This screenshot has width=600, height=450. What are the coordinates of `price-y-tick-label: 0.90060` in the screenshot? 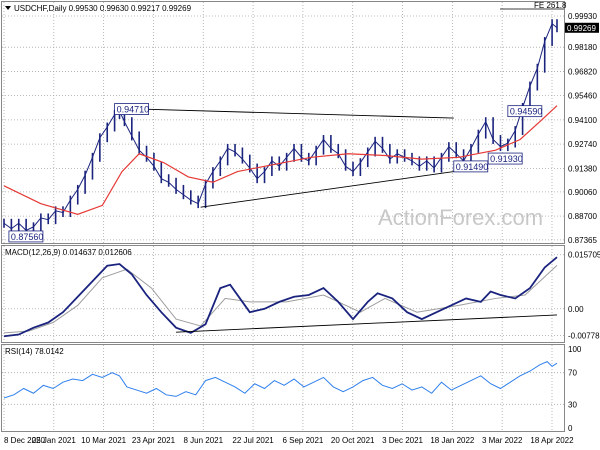 It's located at (582, 192).